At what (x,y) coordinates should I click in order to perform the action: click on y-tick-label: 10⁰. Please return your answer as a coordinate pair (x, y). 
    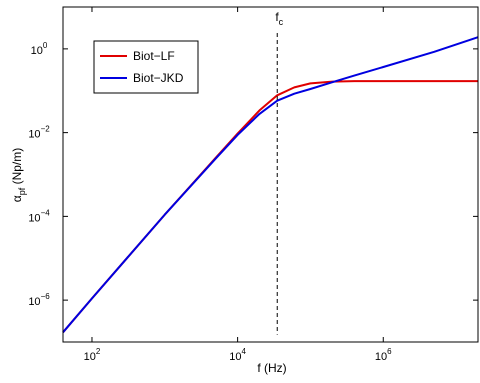
    Looking at the image, I should click on (39, 49).